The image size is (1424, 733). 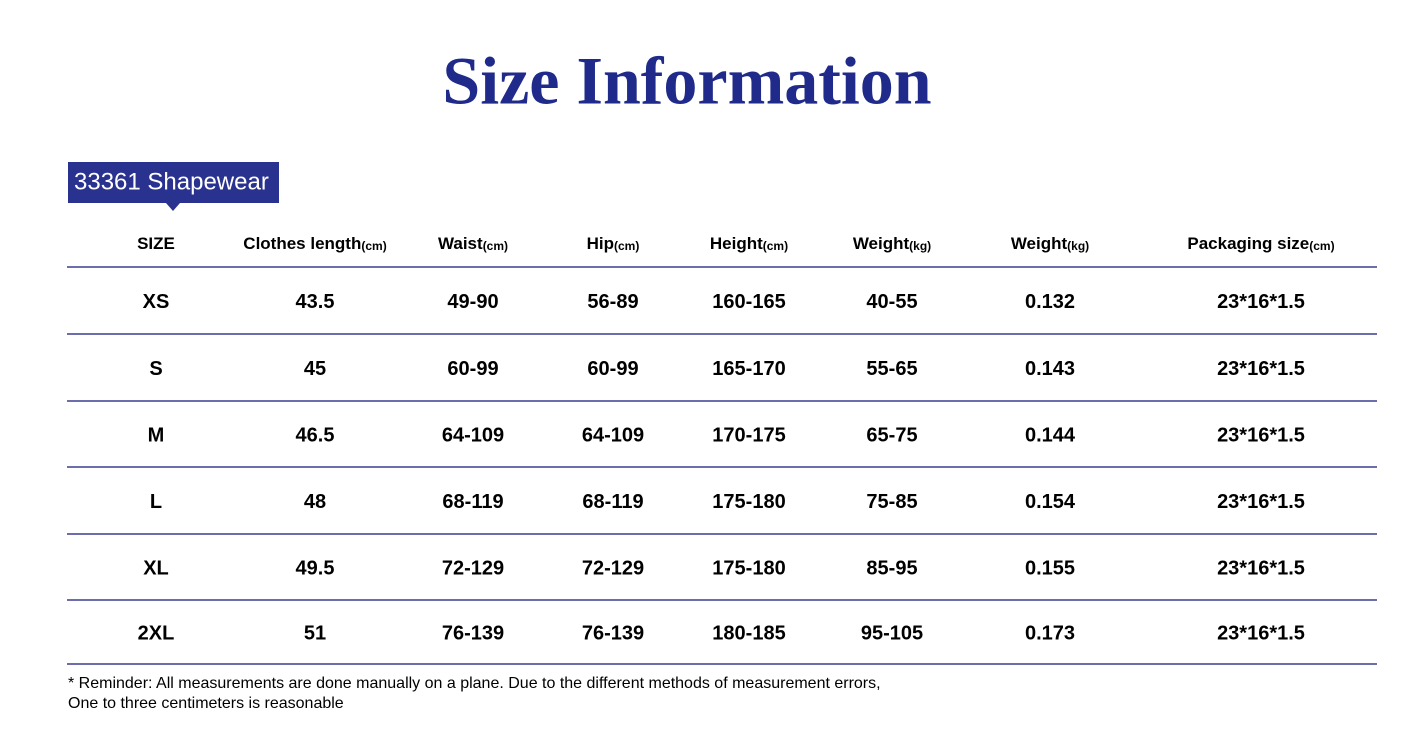 I want to click on column-label: Hip, so click(x=600, y=243).